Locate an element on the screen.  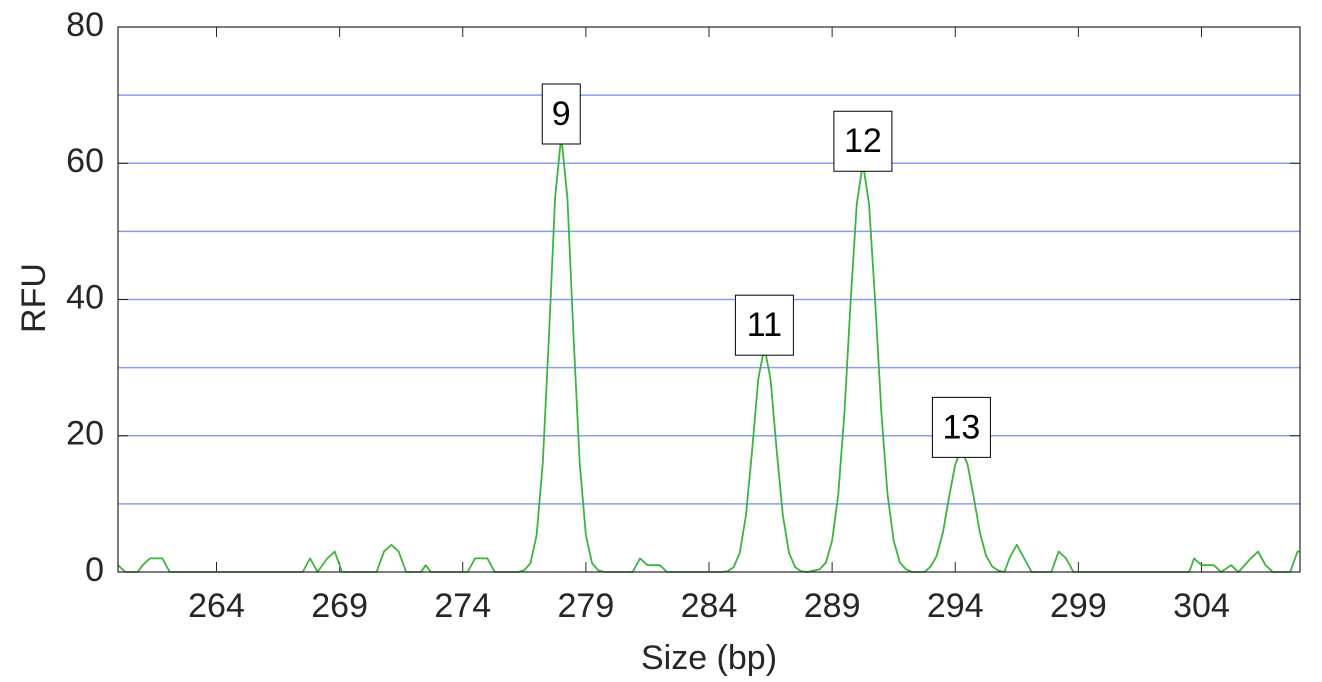
x-tick-label: 304 is located at coordinates (1201, 606).